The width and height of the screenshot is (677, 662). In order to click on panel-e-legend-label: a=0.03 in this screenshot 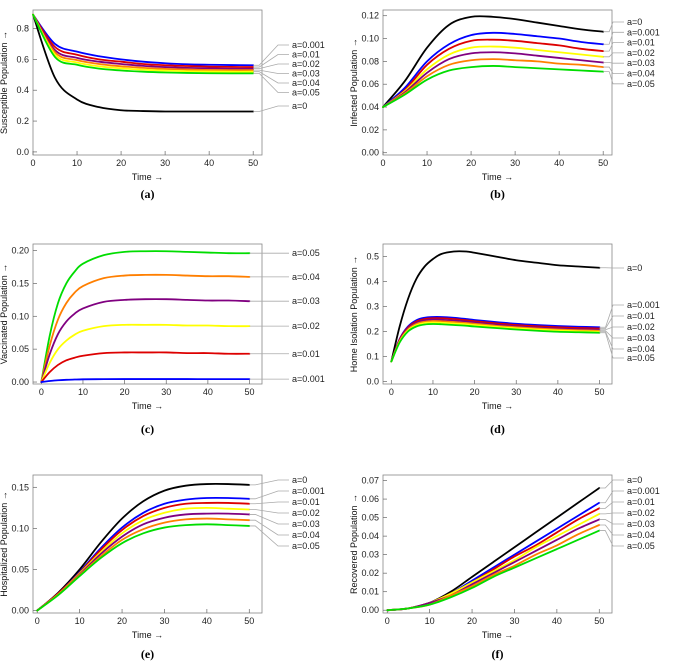, I will do `click(306, 524)`.